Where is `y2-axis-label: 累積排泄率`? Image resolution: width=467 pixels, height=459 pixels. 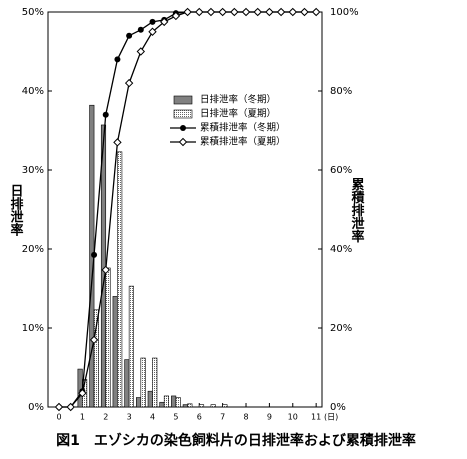
y2-axis-label: 累積排泄率 is located at coordinates (357, 210).